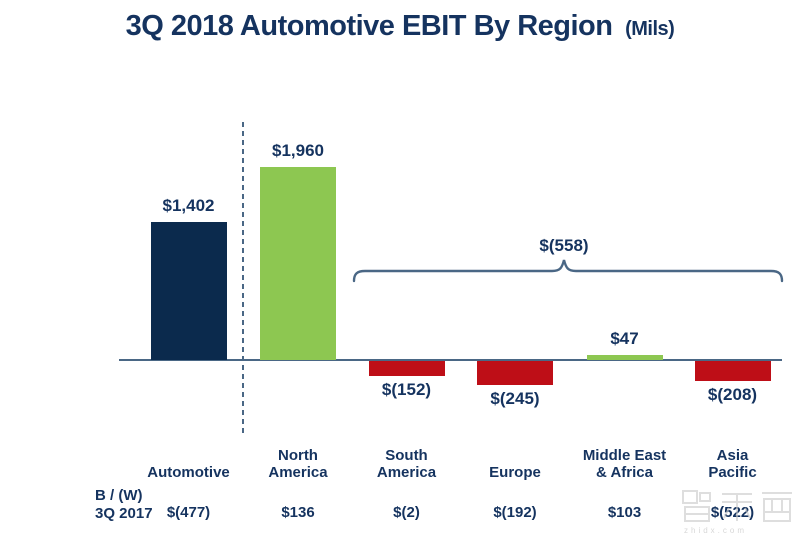 The height and width of the screenshot is (550, 800). I want to click on bar-value-asia-pacific: $(208), so click(732, 394).